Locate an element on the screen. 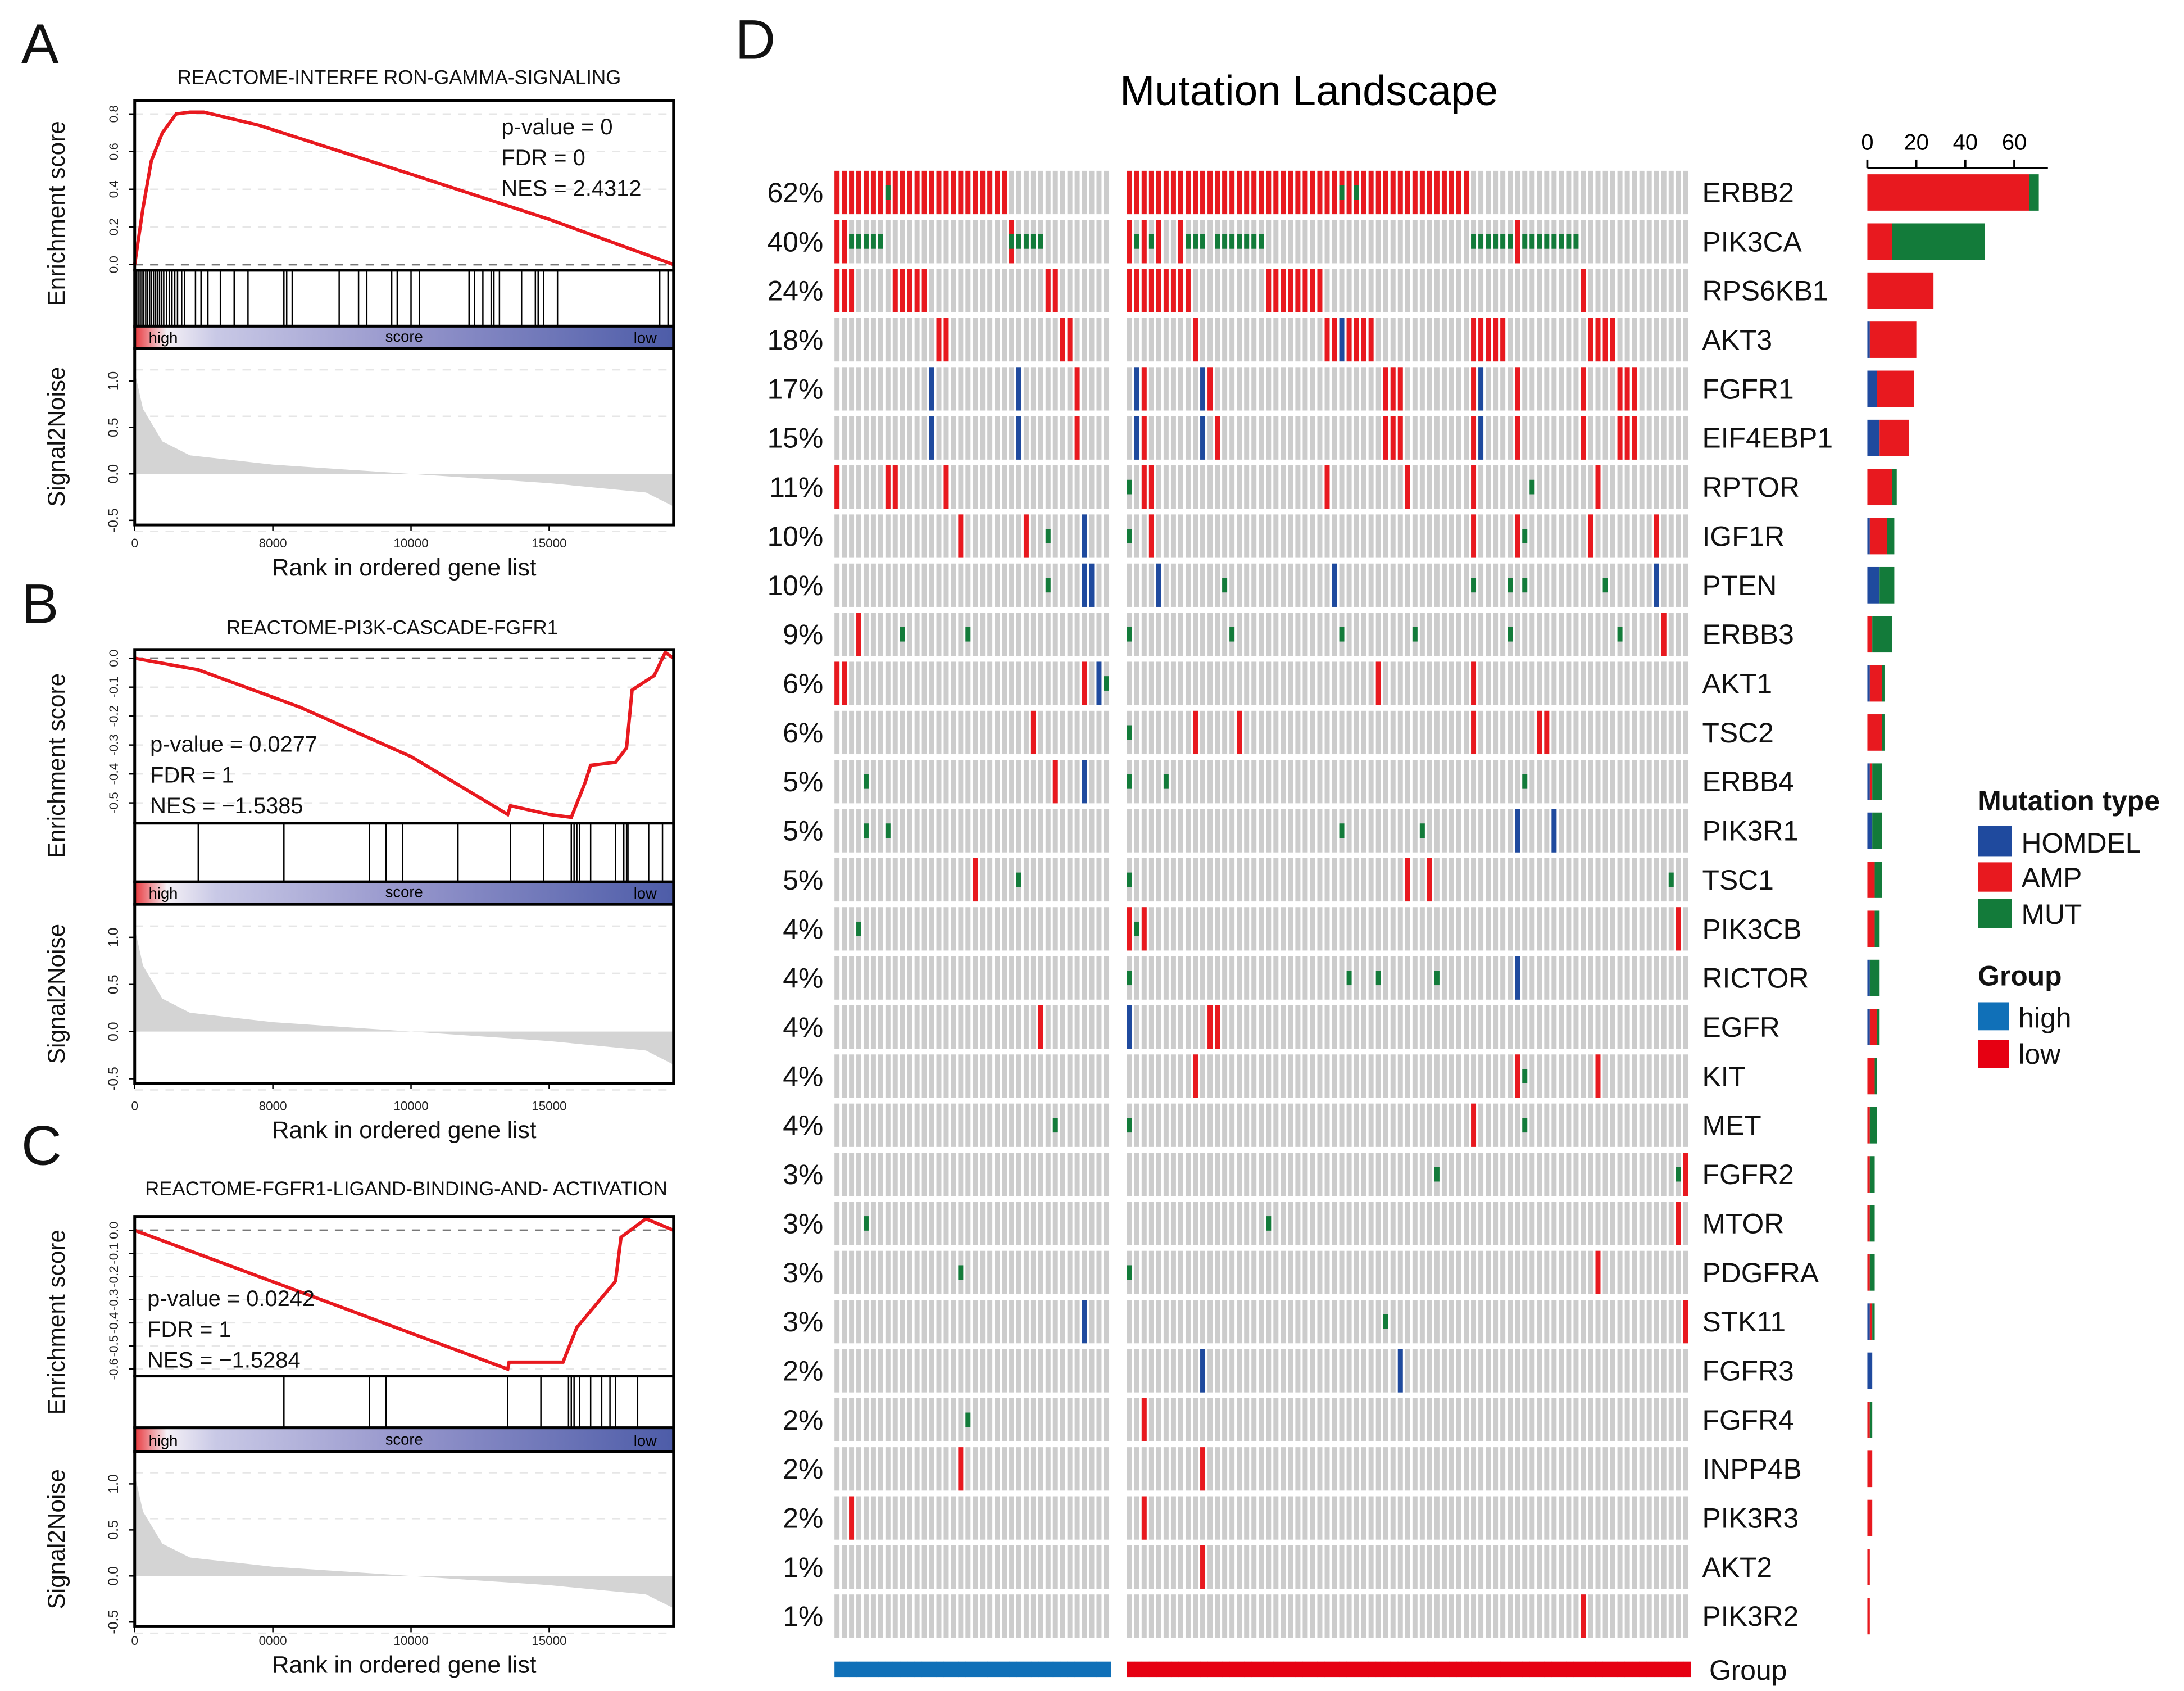 Image resolution: width=2184 pixels, height=1691 pixels. stat-pvalue: p-value = 0 is located at coordinates (556, 127).